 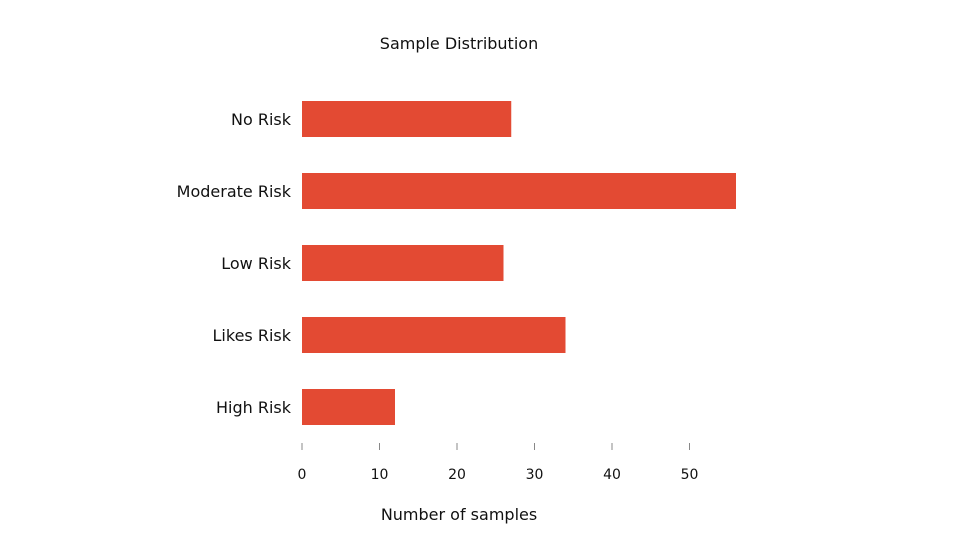 What do you see at coordinates (498, 463) in the screenshot?
I see `x-axis-ticks: 0 10 20 30 40 50` at bounding box center [498, 463].